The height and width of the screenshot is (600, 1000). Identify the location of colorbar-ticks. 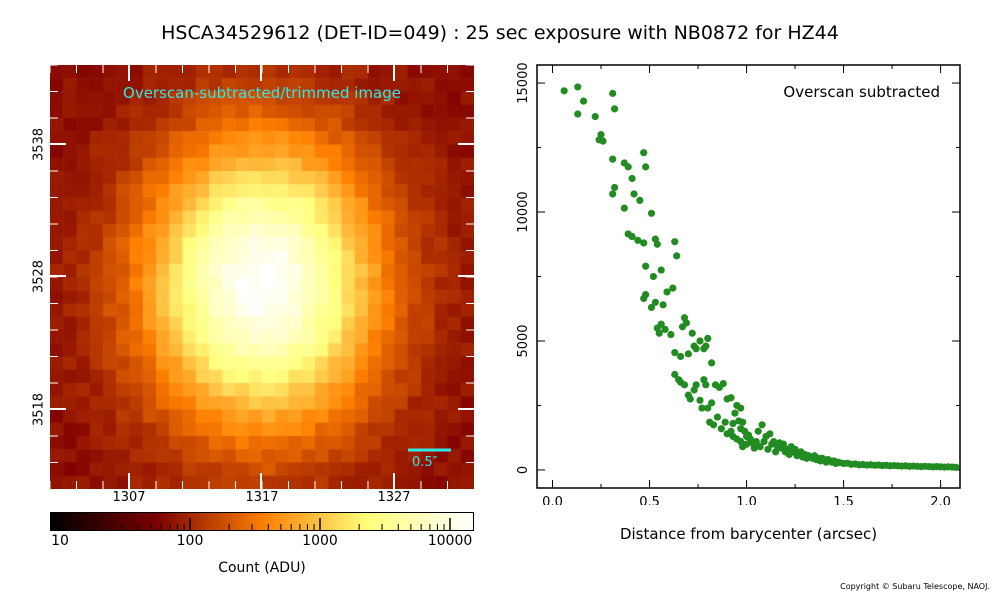
(255, 524).